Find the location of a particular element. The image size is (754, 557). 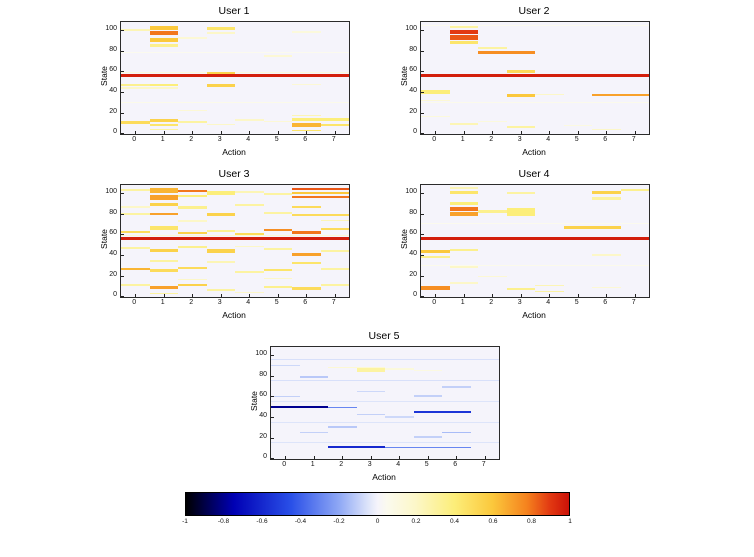

subplot-user-3: User 3 State Action 0 1 2 3 4 5 6 7 0 20 40 60 80 100 is located at coordinates (222, 248).